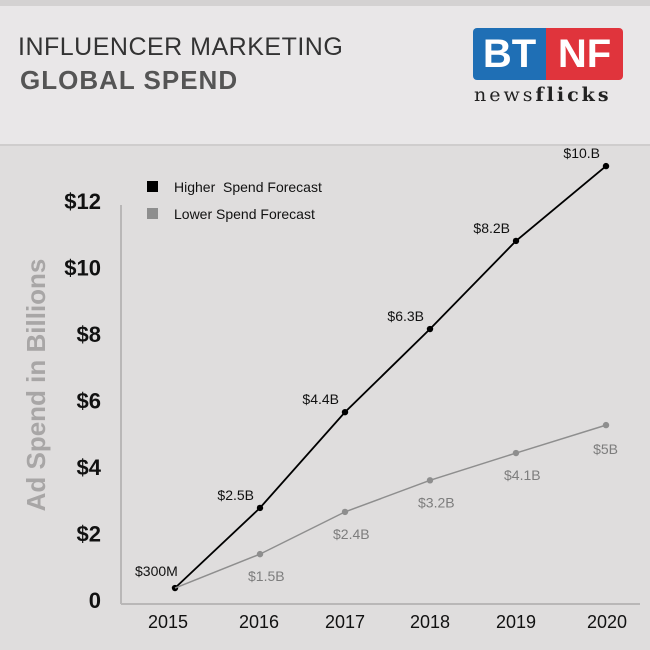 The width and height of the screenshot is (650, 650). Describe the element at coordinates (129, 80) in the screenshot. I see `title-line-2: GLOBAL SPEND` at that location.